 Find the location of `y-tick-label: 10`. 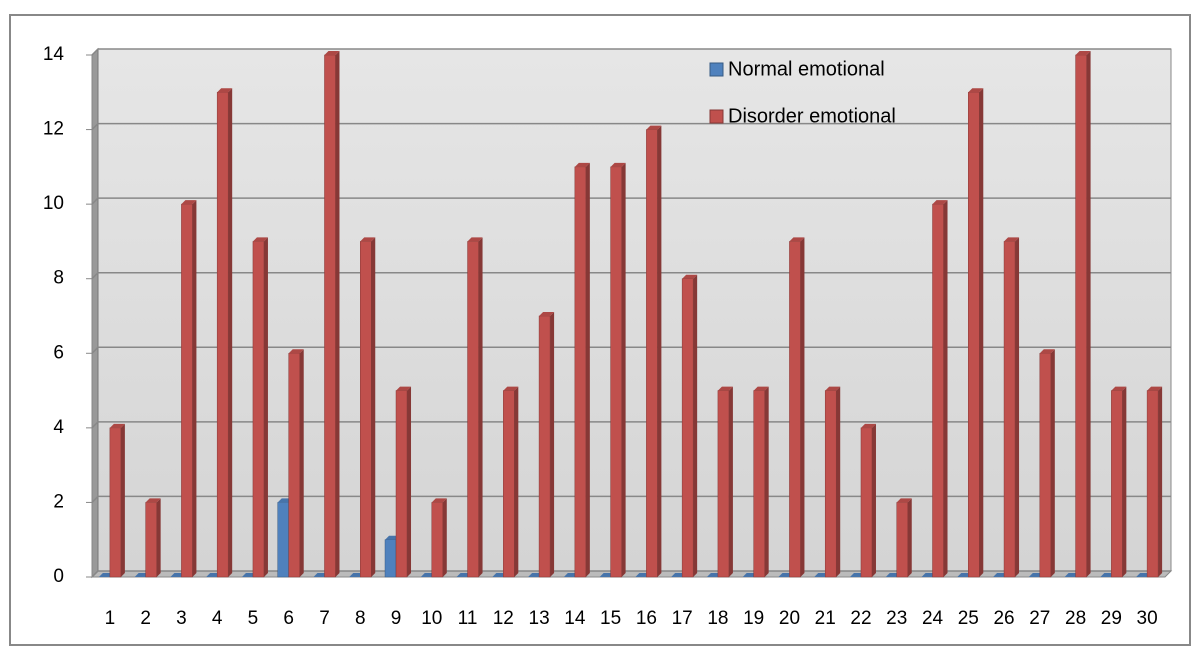

y-tick-label: 10 is located at coordinates (53, 203).